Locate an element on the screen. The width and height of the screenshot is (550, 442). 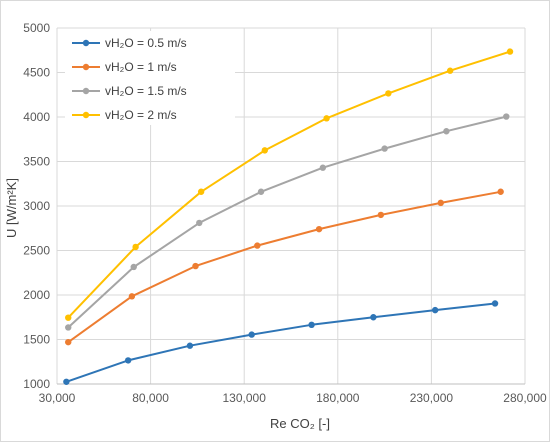
legend-background is located at coordinates (150, 78).